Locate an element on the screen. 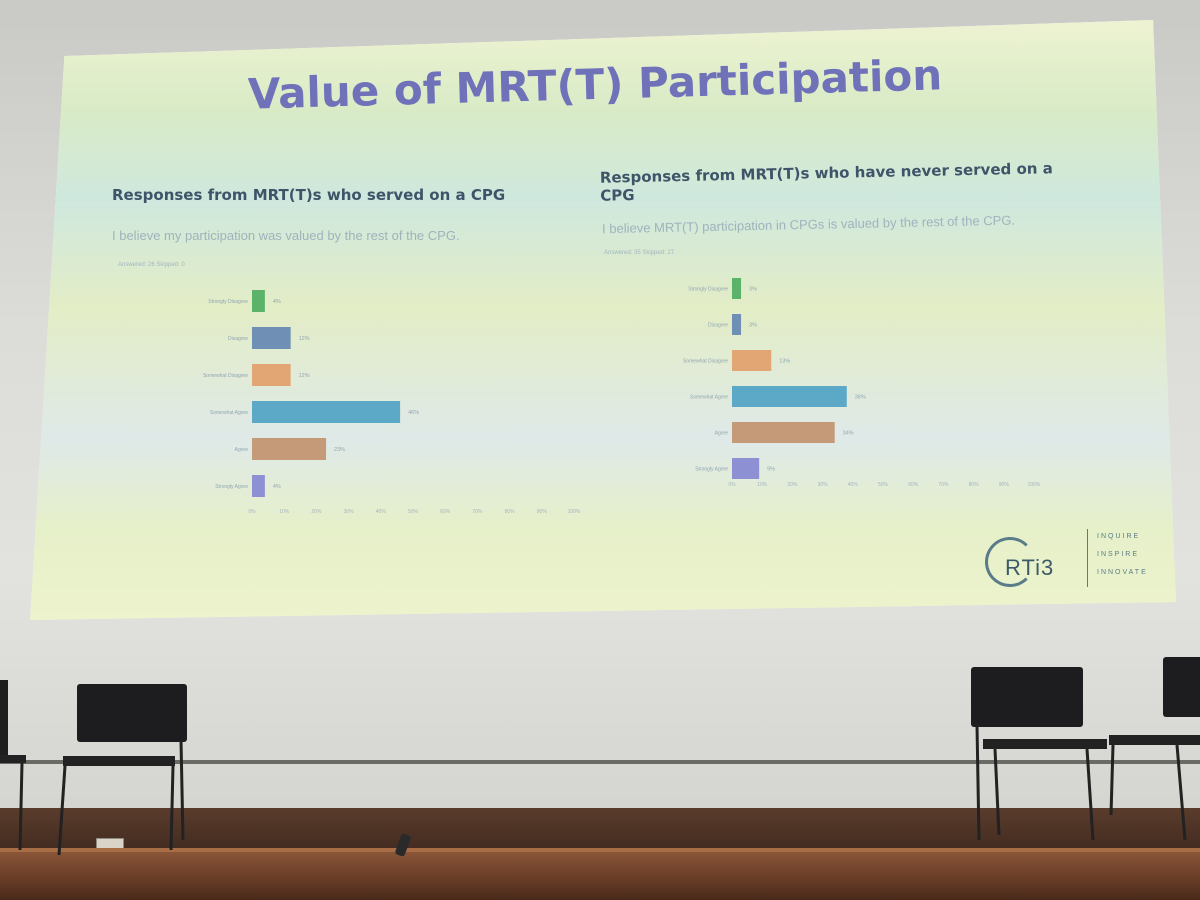 The height and width of the screenshot is (900, 1200). logo-tagline-2: INSPIRE is located at coordinates (1118, 554).